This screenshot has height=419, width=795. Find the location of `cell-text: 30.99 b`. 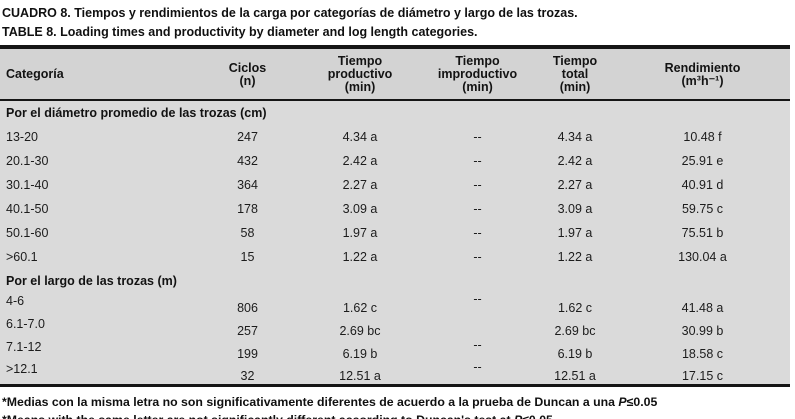

cell-text: 30.99 b is located at coordinates (702, 330).